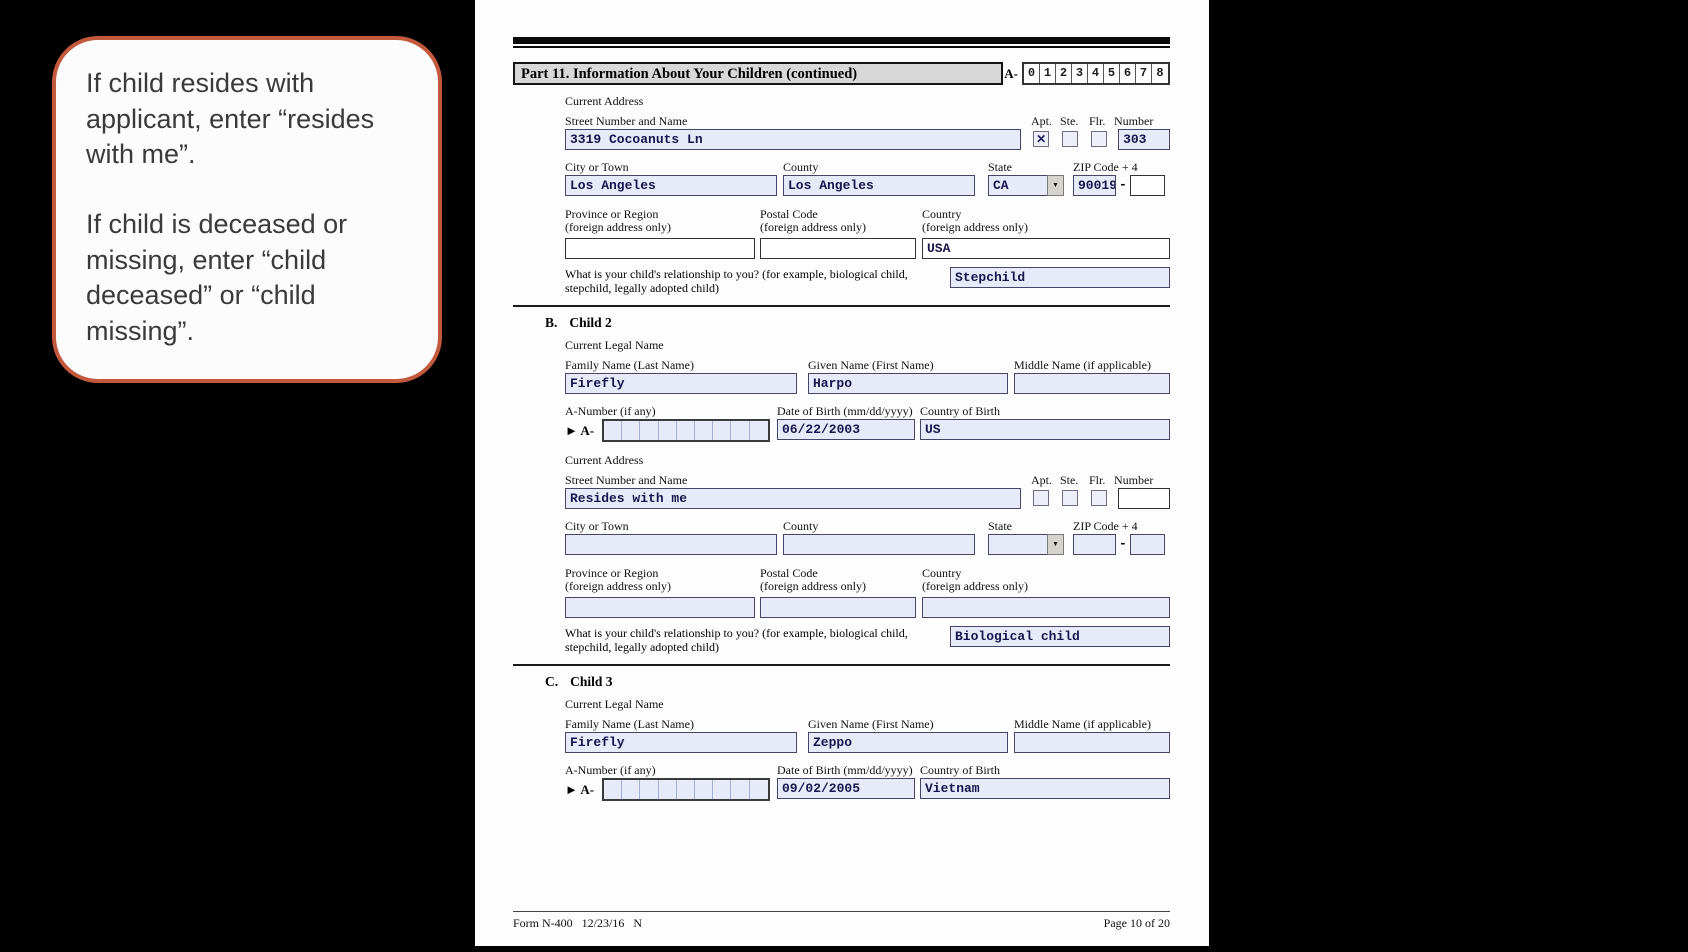 The width and height of the screenshot is (1688, 952). I want to click on zip-dash: -, so click(1123, 543).